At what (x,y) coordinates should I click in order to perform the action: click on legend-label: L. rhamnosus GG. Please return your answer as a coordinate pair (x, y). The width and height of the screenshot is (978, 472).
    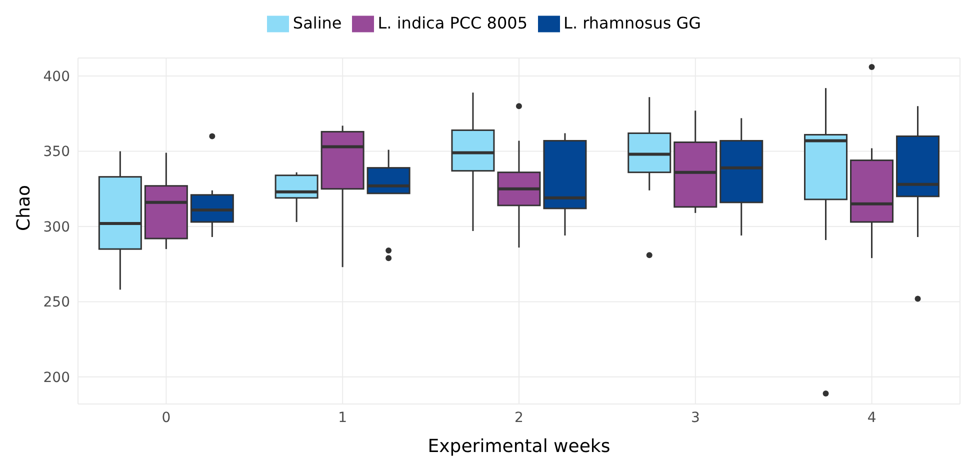
    Looking at the image, I should click on (633, 22).